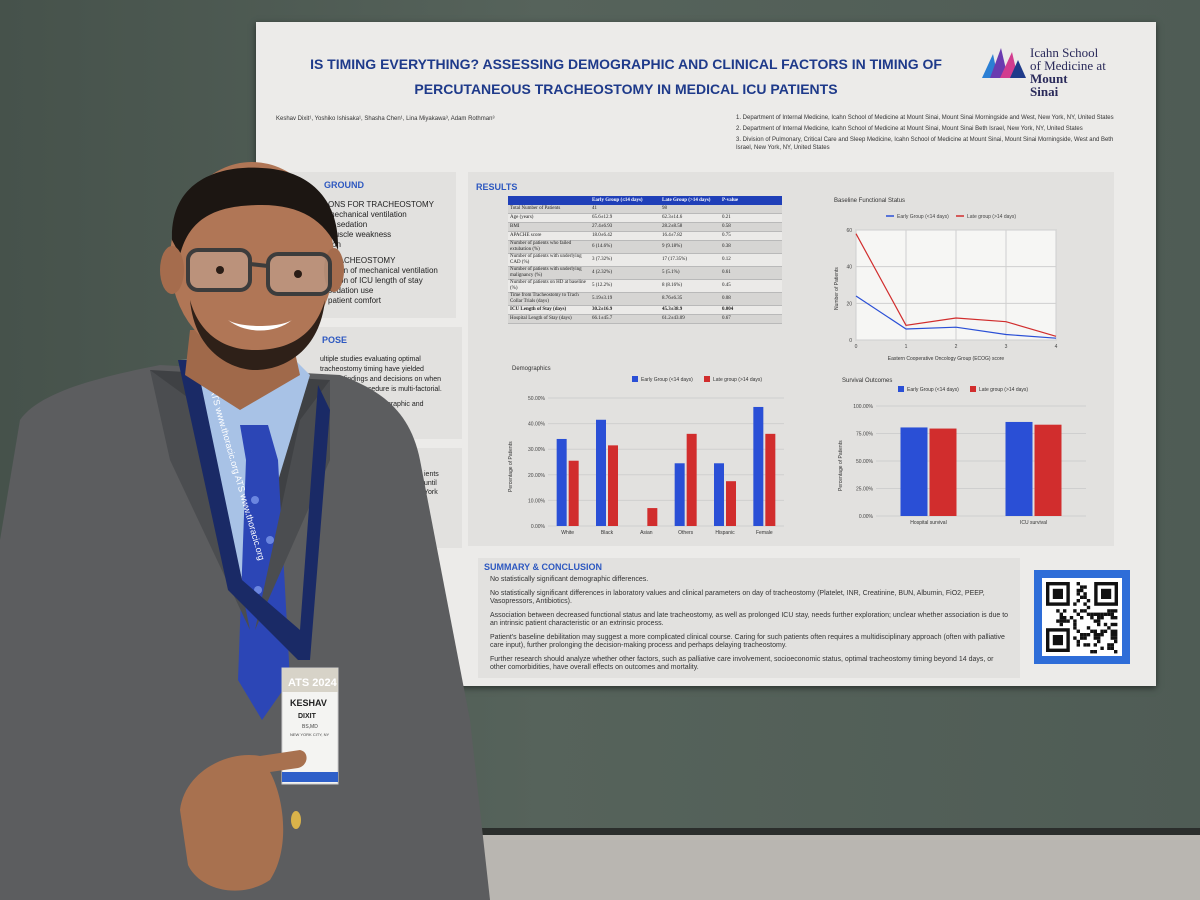 Image resolution: width=1200 pixels, height=900 pixels. Describe the element at coordinates (625, 227) in the screenshot. I see `table-cell: 27.4±6.93` at that location.